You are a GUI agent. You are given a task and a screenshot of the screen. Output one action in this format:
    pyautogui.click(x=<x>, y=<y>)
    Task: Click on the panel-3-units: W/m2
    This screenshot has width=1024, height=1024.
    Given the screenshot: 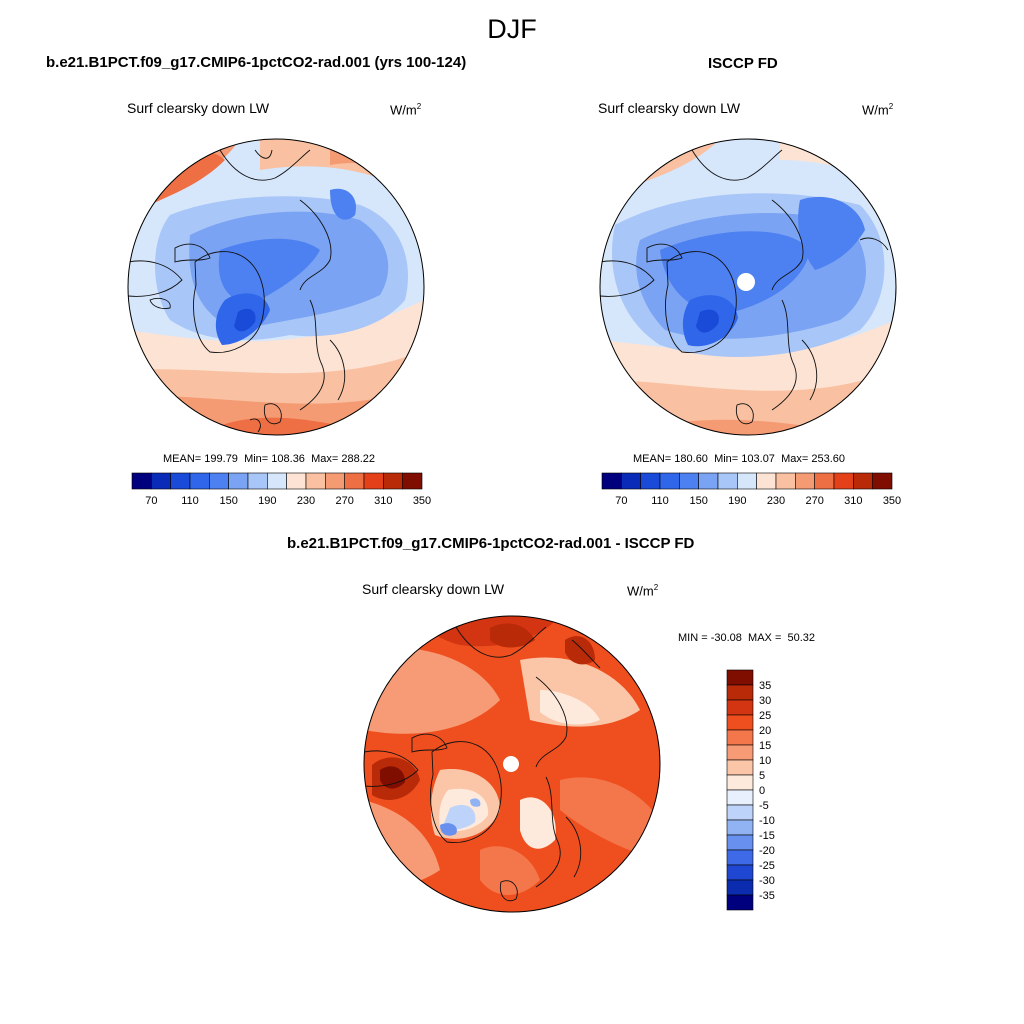 What is the action you would take?
    pyautogui.click(x=643, y=591)
    